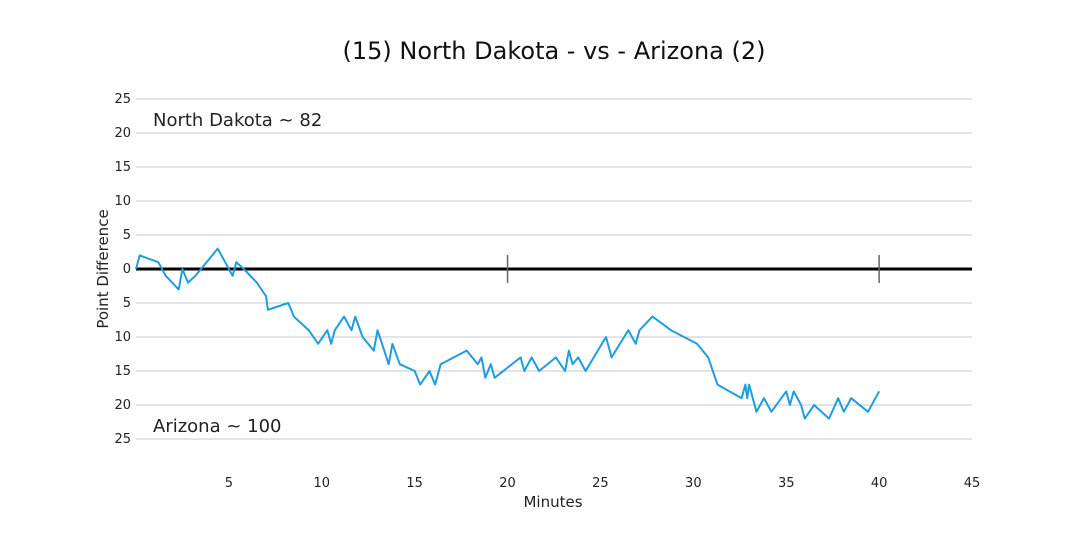 The image size is (1080, 540). Describe the element at coordinates (554, 51) in the screenshot. I see `chart-title: (15) North Dakota - vs - Arizona (2)` at that location.